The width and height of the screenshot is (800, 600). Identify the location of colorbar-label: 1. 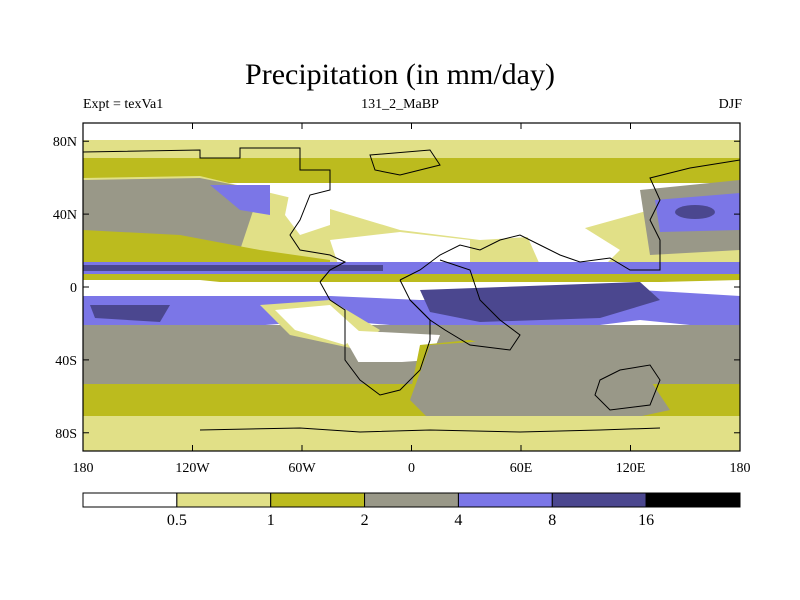
(271, 520).